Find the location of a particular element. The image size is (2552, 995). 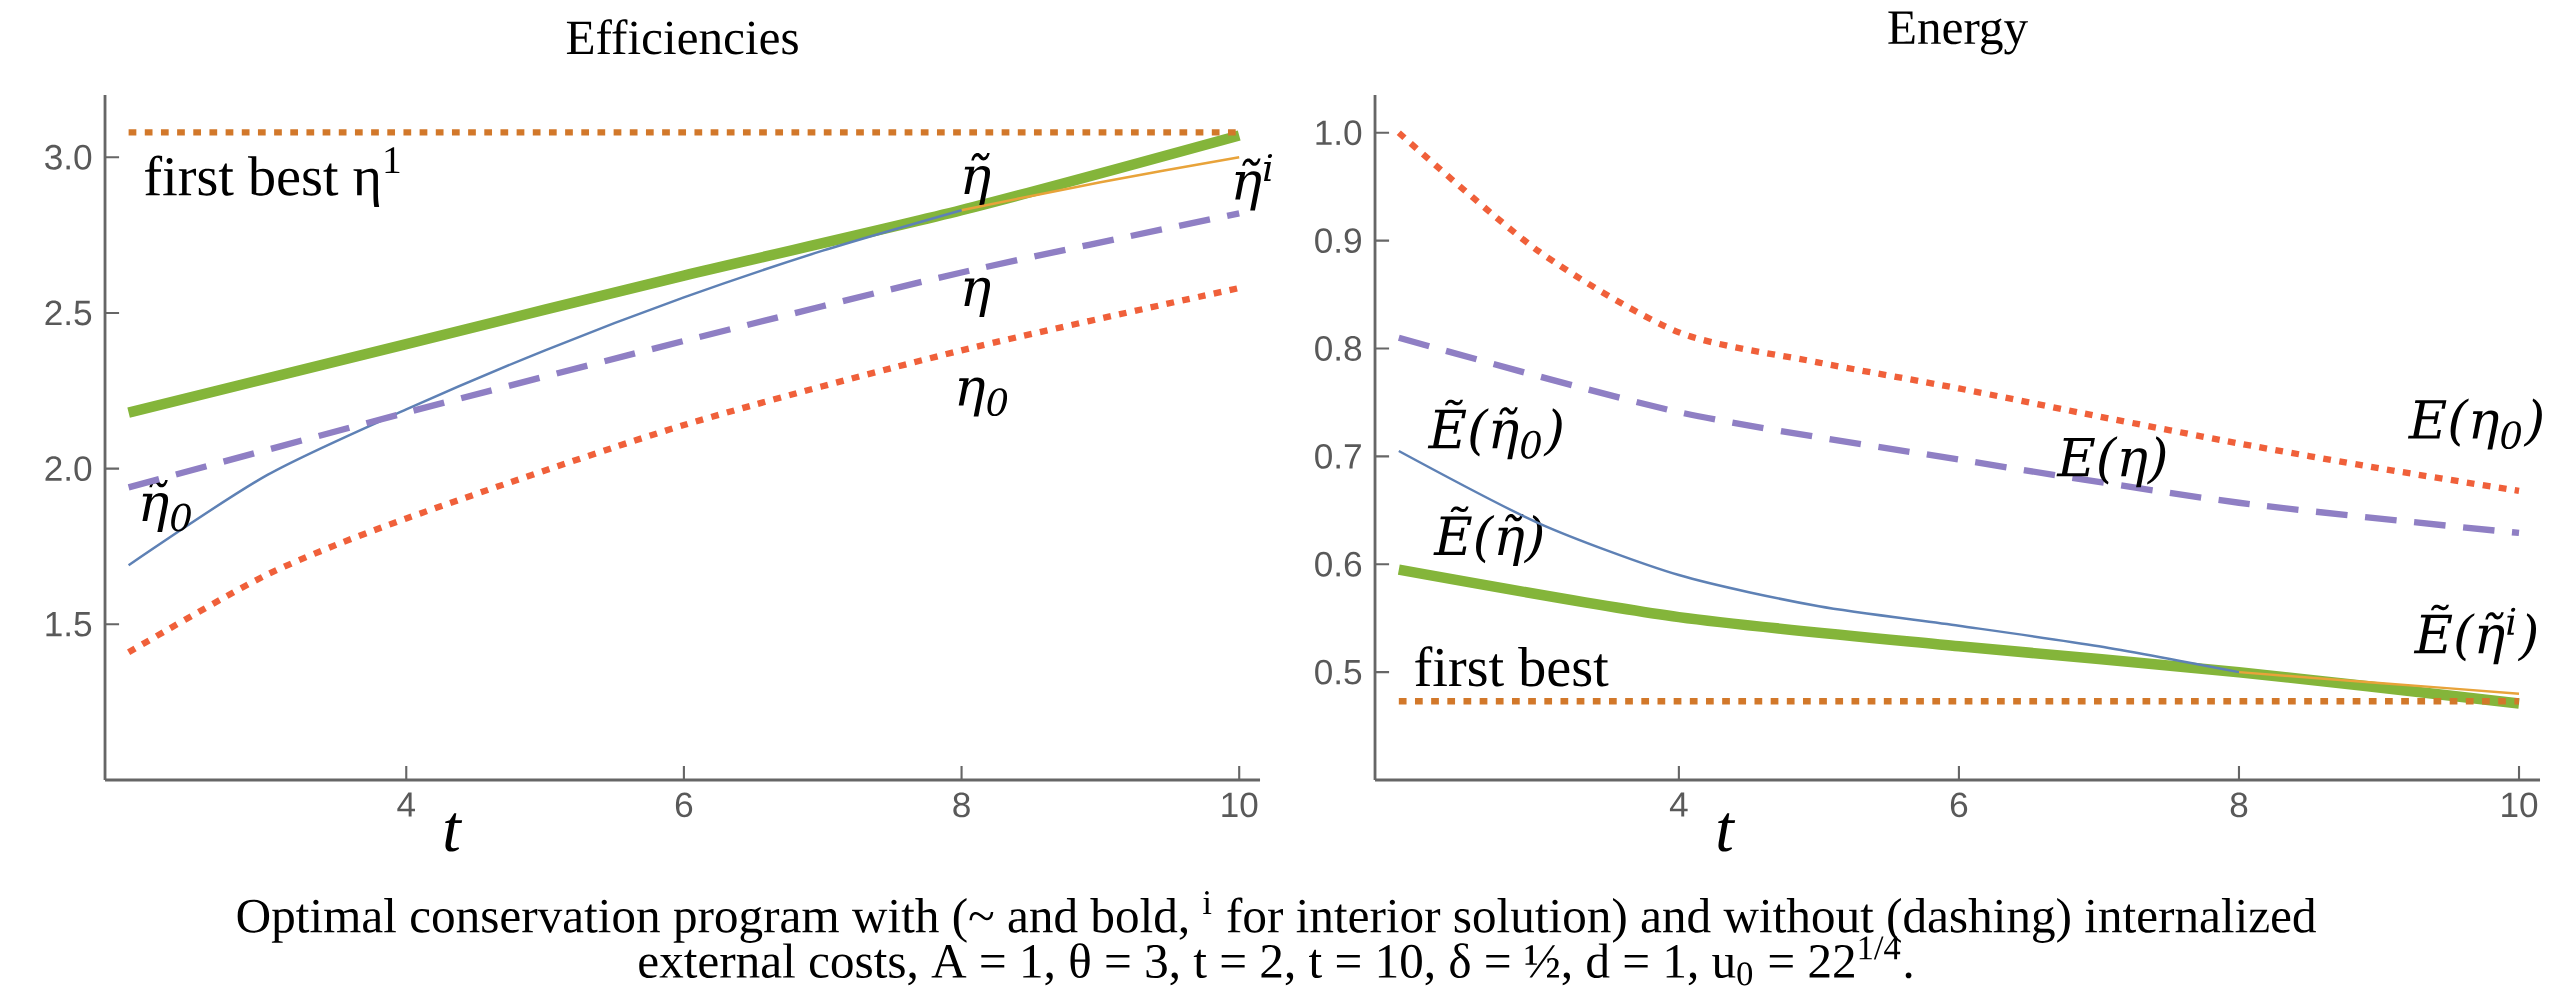

series-label: Ẽ(η̃$_{0}$) is located at coordinates (1494, 429).